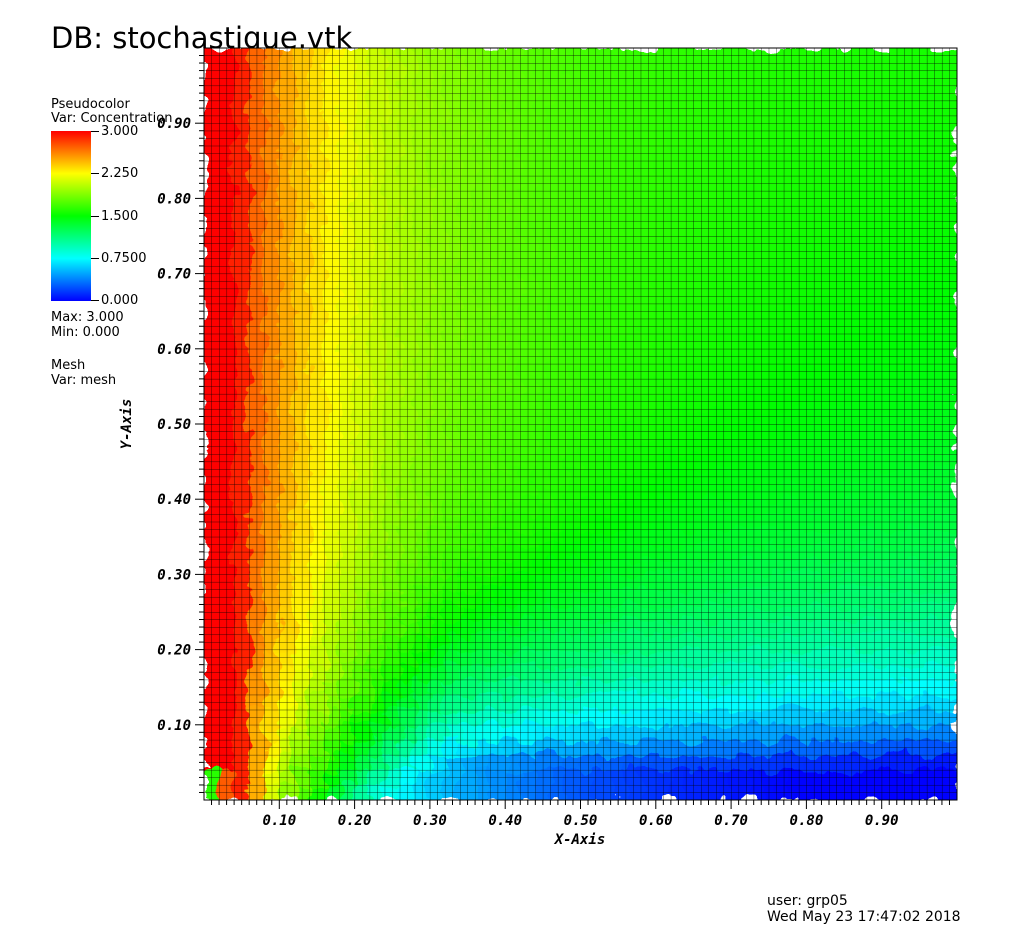 The height and width of the screenshot is (941, 1024). I want to click on colorbar, so click(71, 216).